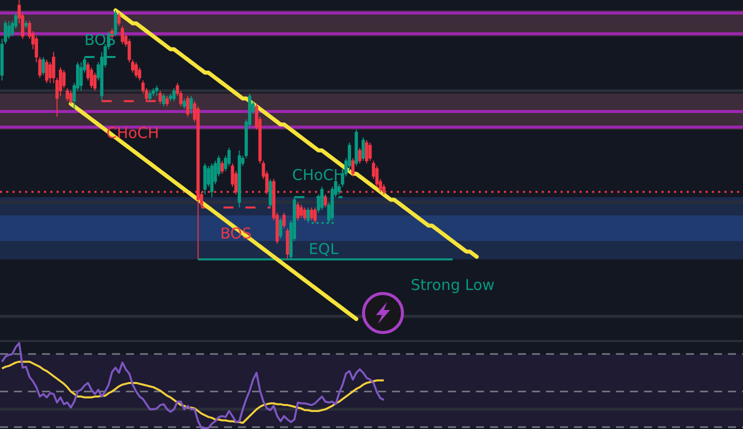  What do you see at coordinates (324, 249) in the screenshot?
I see `series-label: EQL` at bounding box center [324, 249].